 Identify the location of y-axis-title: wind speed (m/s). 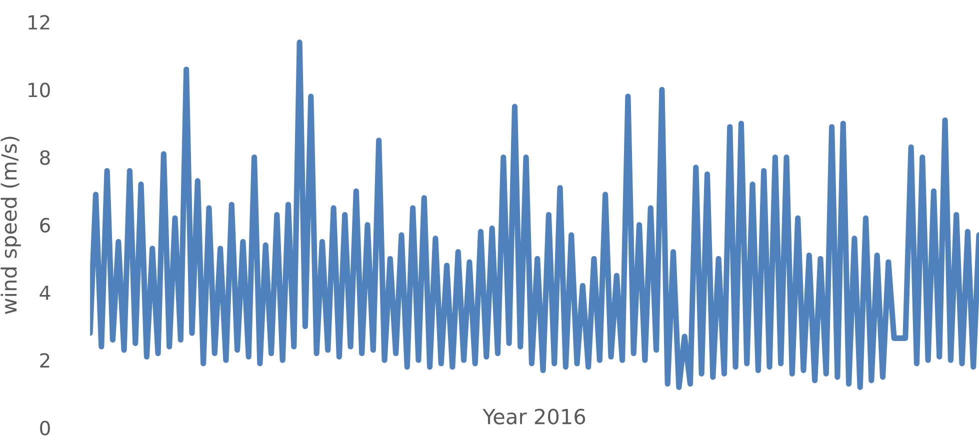
(10, 225).